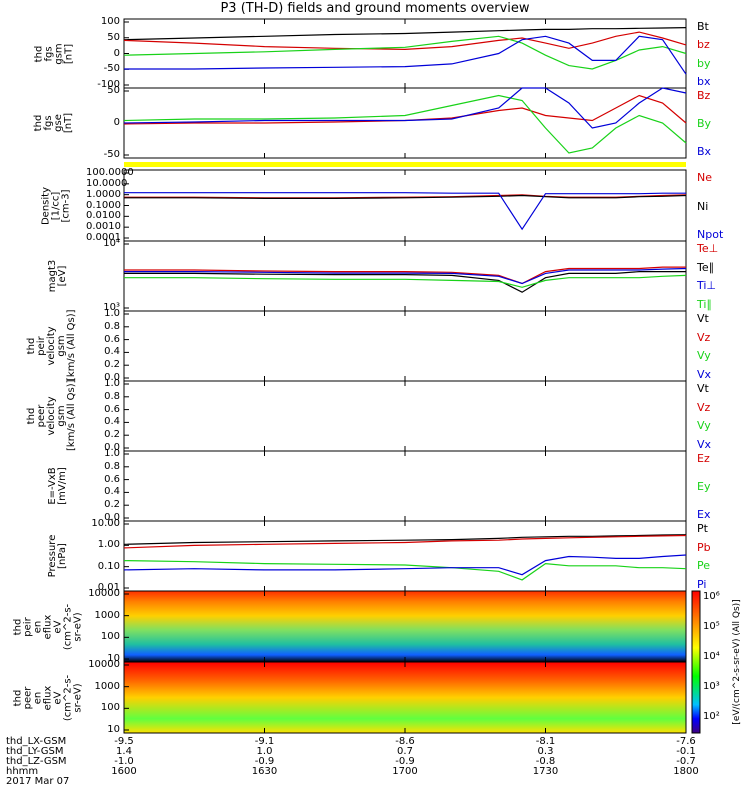 The width and height of the screenshot is (750, 800). Describe the element at coordinates (704, 63) in the screenshot. I see `legend-by: by` at that location.